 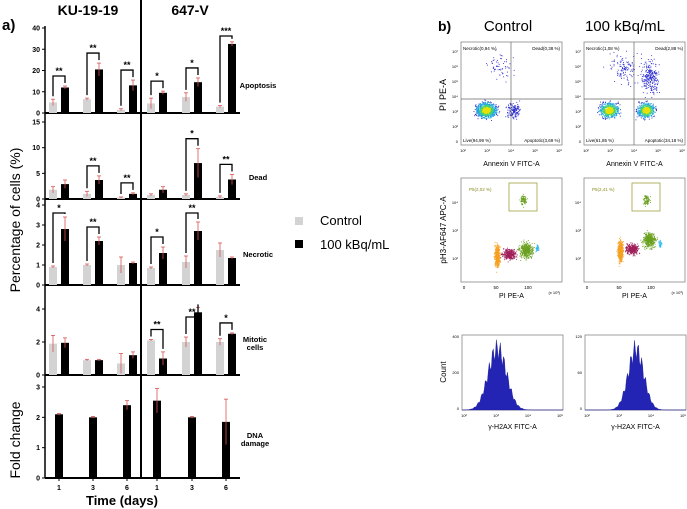 I want to click on x-tick-label: 3, so click(x=192, y=488).